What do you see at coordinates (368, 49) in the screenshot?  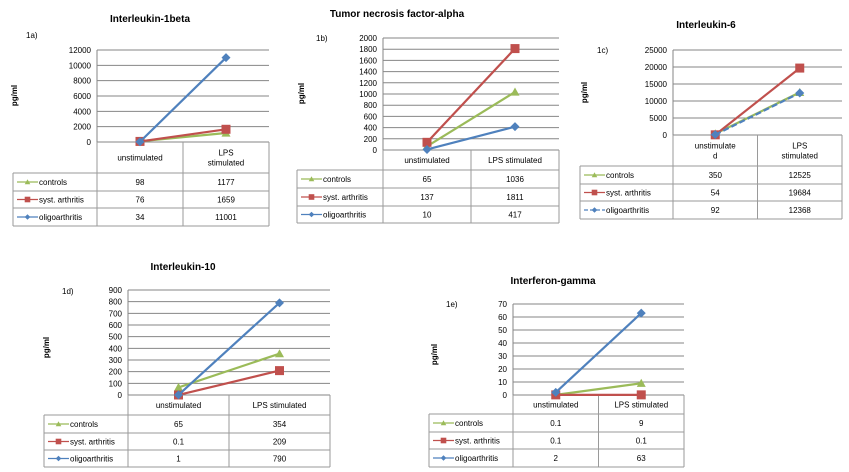 I see `y-tick-label: 1800` at bounding box center [368, 49].